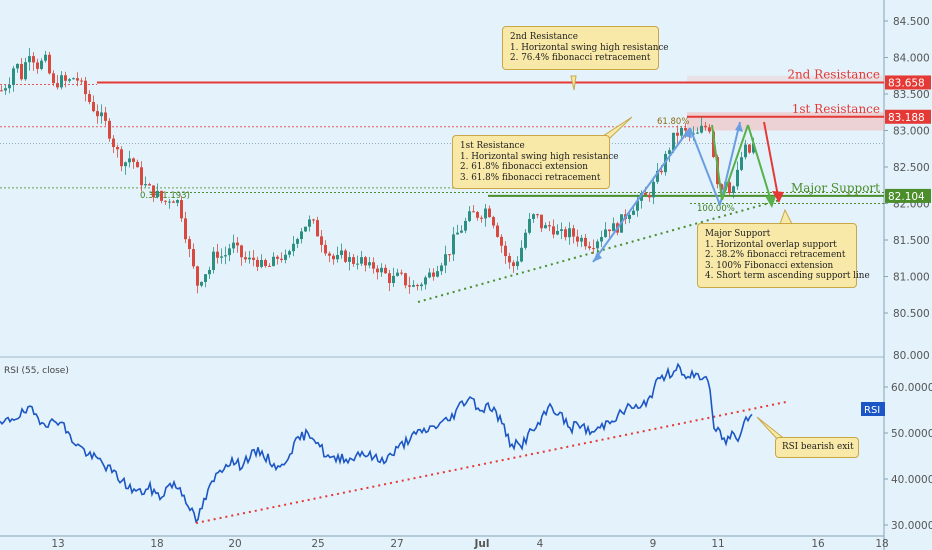  What do you see at coordinates (817, 447) in the screenshot?
I see `note-rsi-exit: RSI bearish exit` at bounding box center [817, 447].